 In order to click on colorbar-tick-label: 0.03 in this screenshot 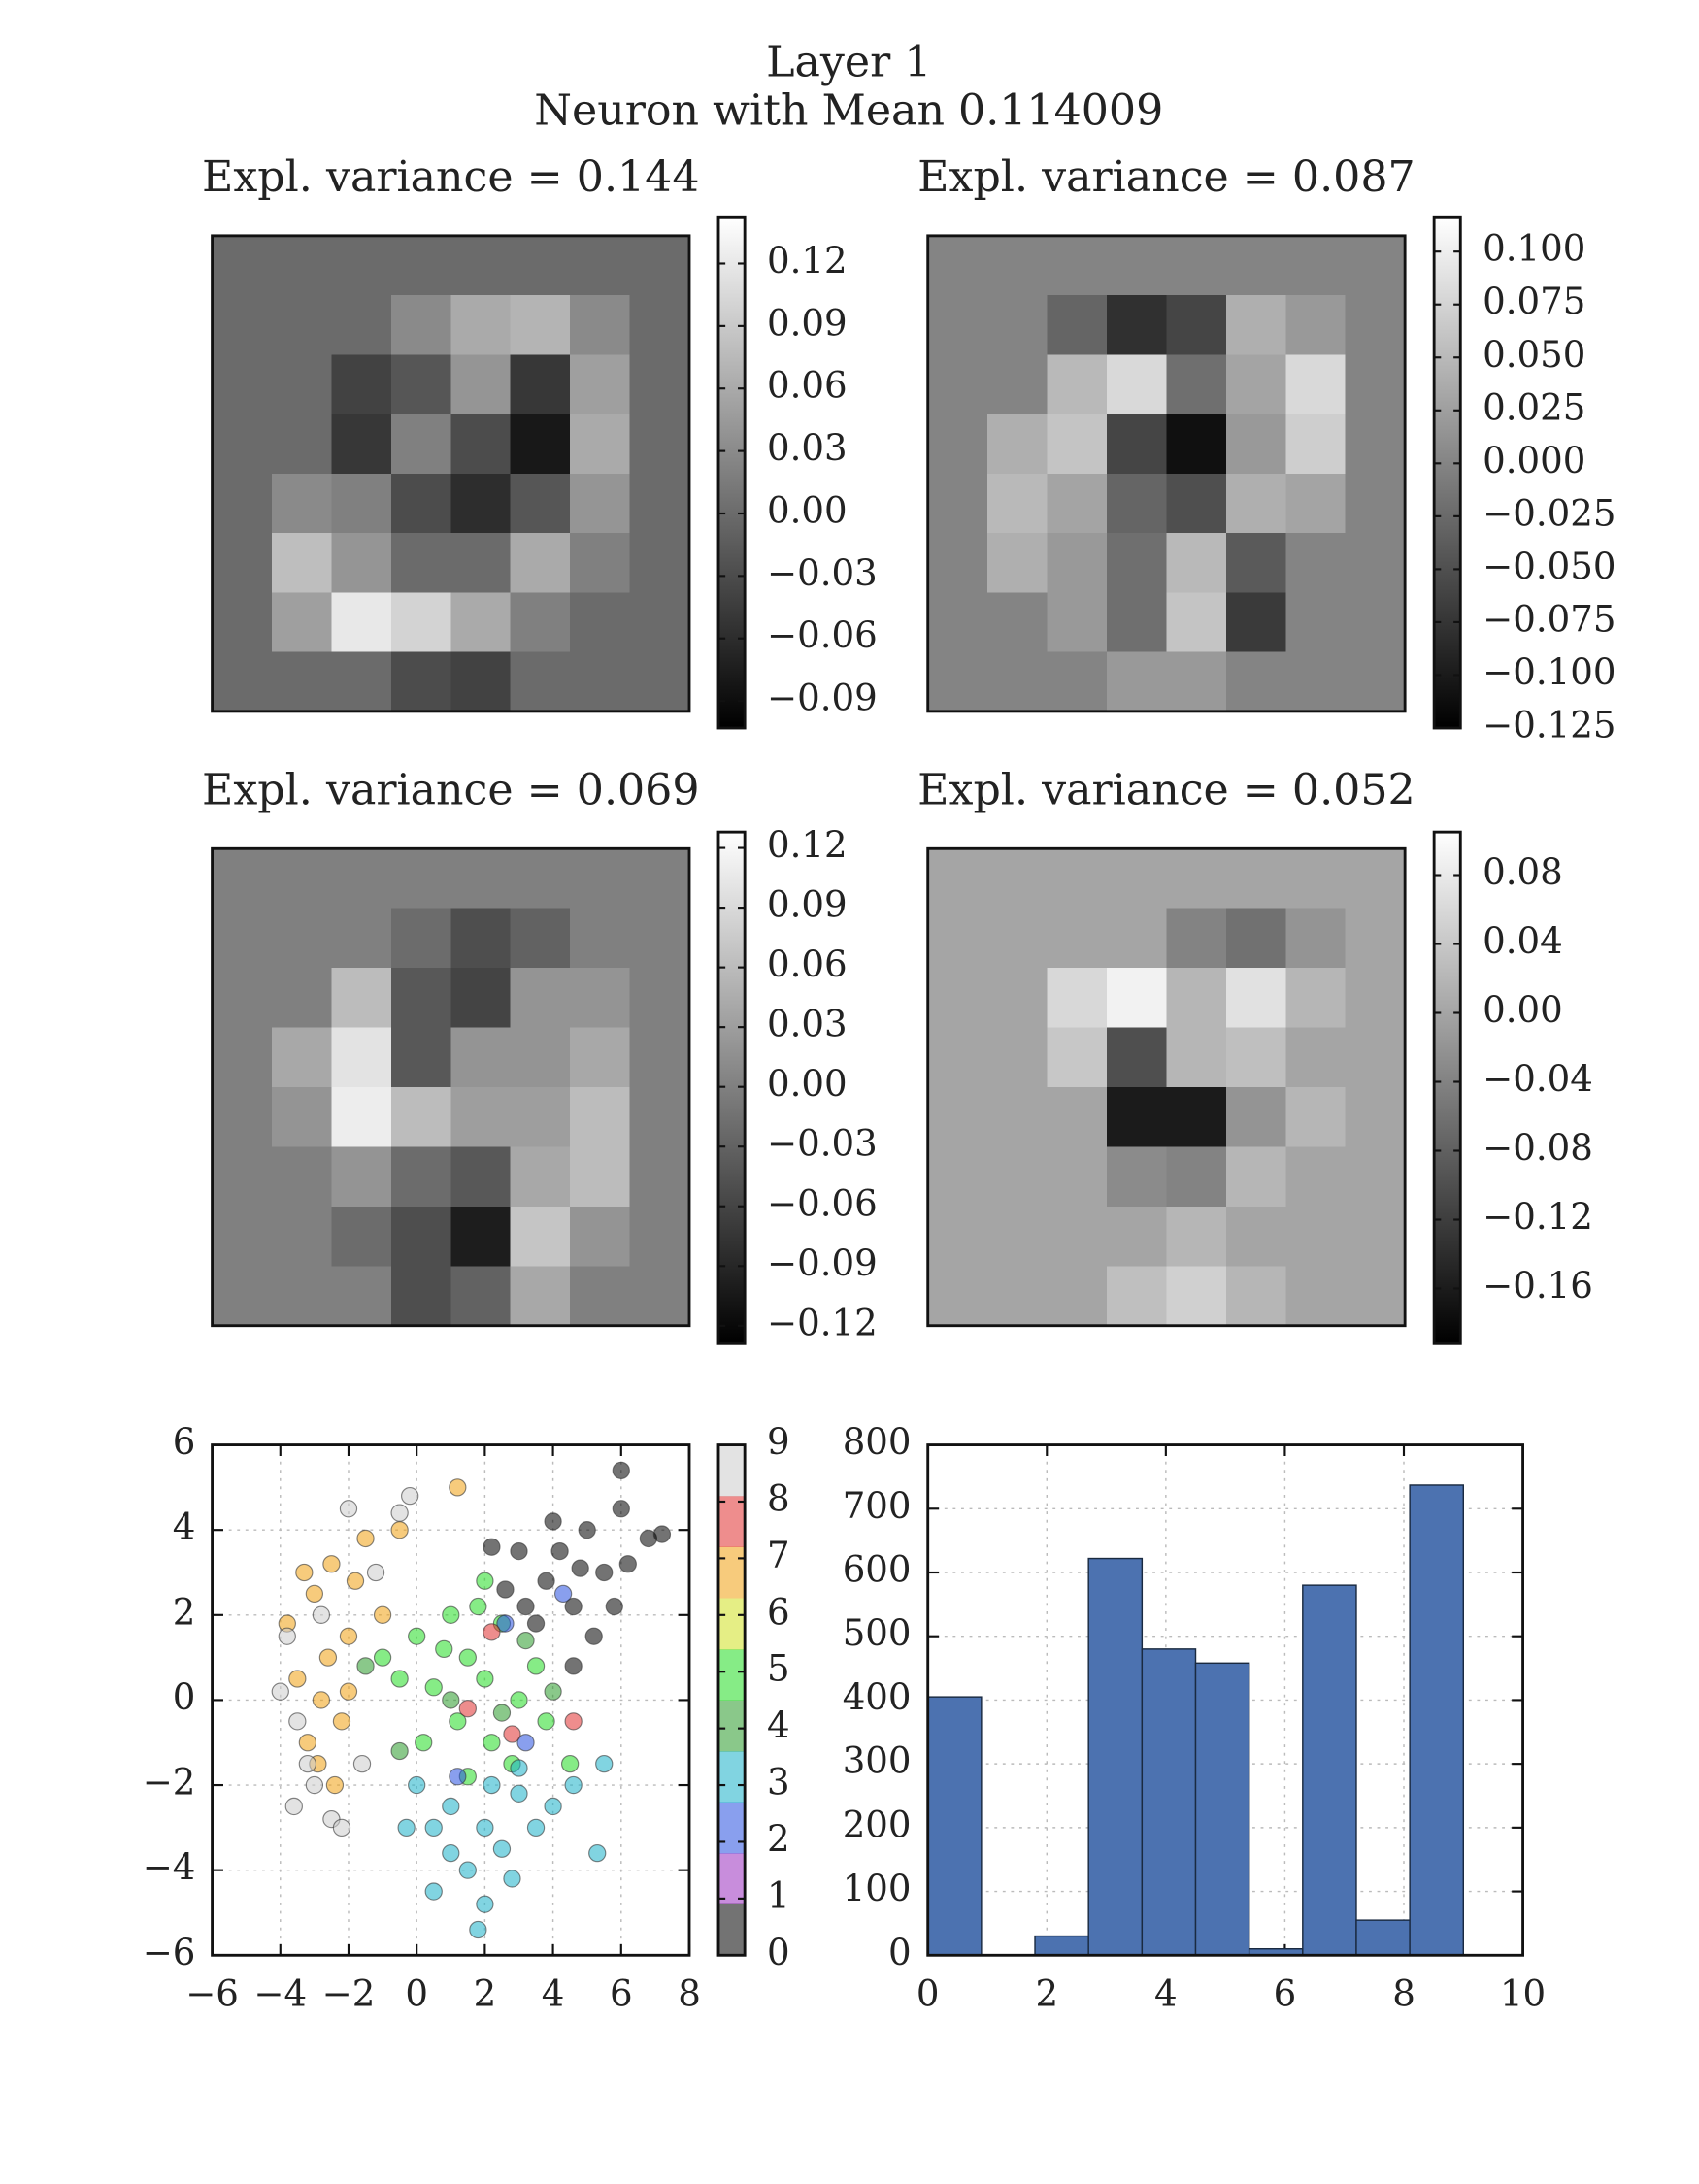, I will do `click(807, 1024)`.